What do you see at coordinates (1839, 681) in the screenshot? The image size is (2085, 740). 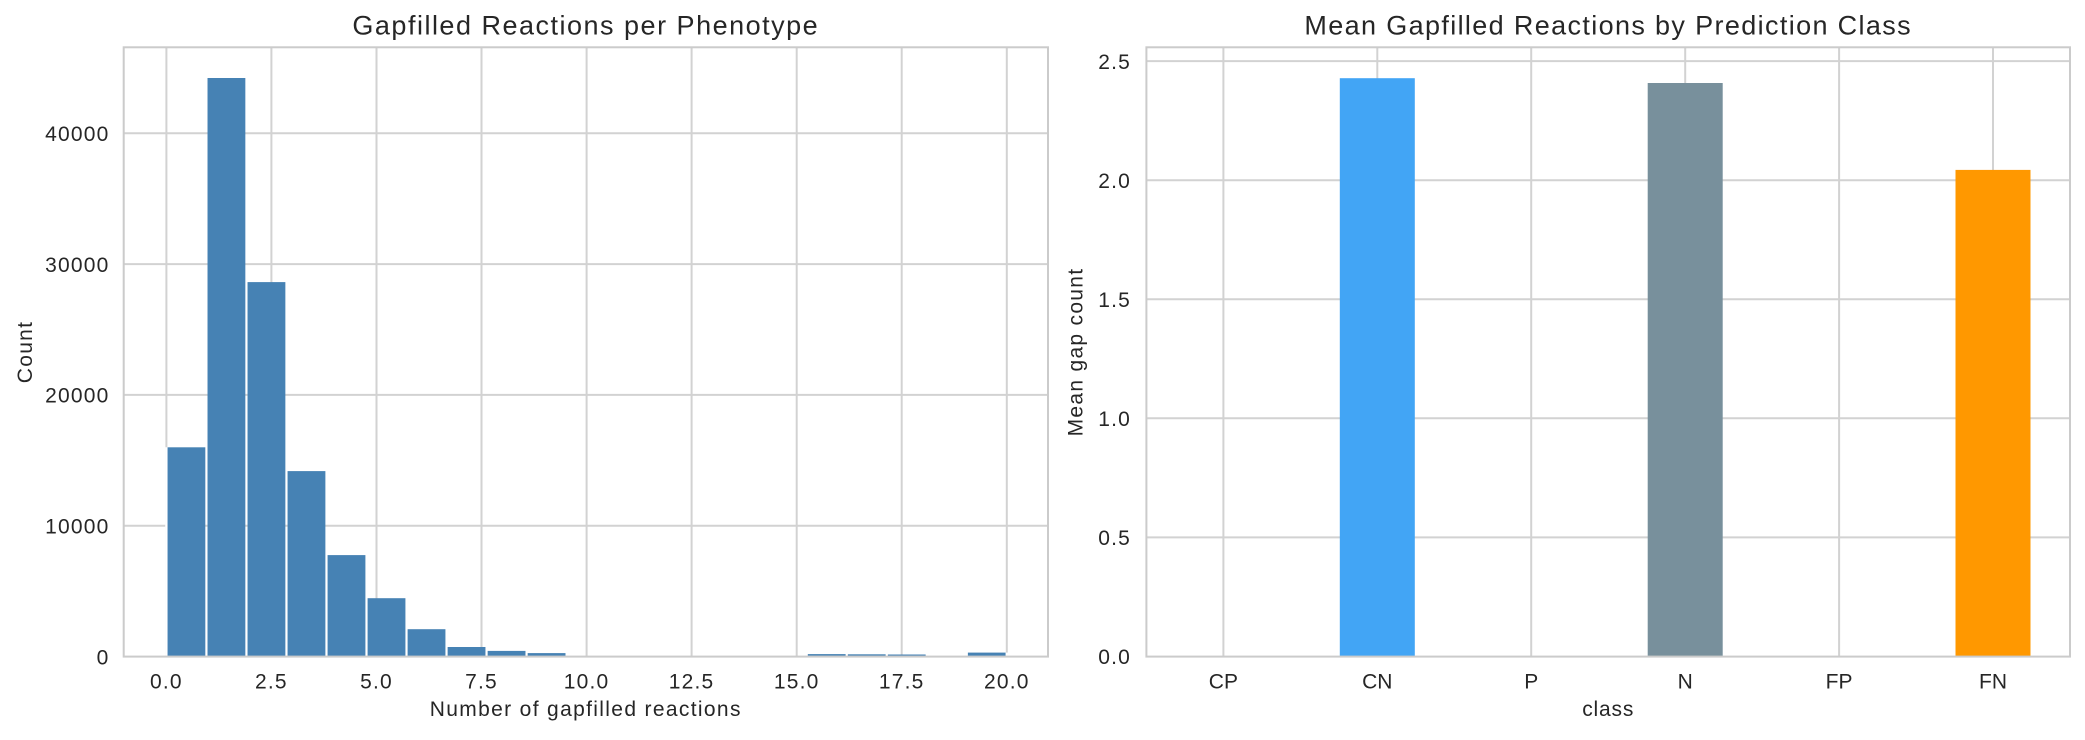 I see `svg-text: FP` at bounding box center [1839, 681].